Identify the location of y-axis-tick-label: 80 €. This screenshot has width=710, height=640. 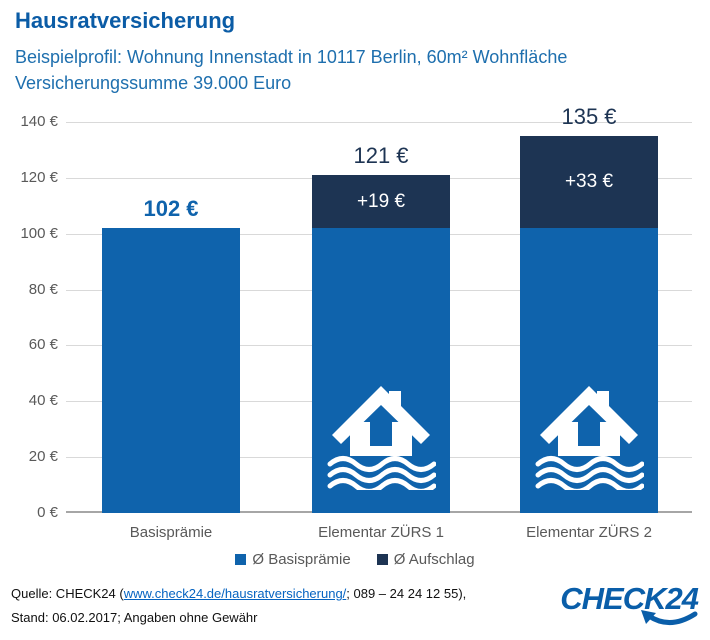
(43, 289).